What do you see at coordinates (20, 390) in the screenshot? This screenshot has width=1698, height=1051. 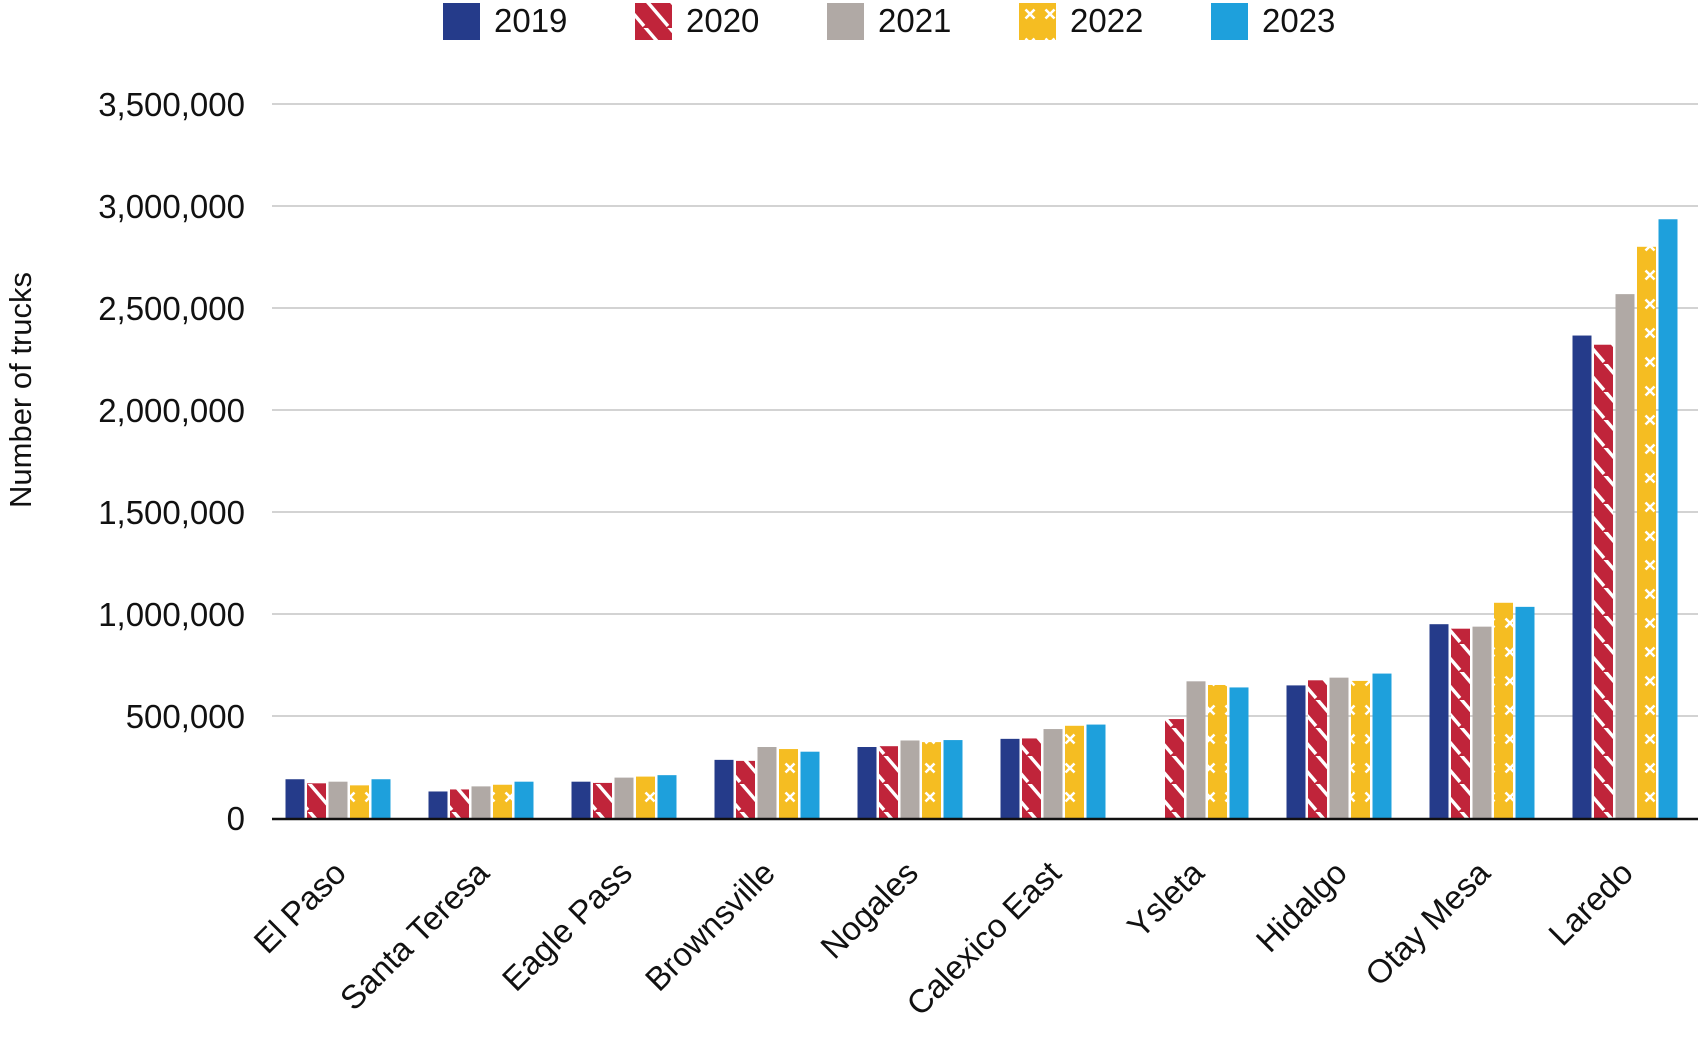 I see `y-axis-title: Number of trucks` at bounding box center [20, 390].